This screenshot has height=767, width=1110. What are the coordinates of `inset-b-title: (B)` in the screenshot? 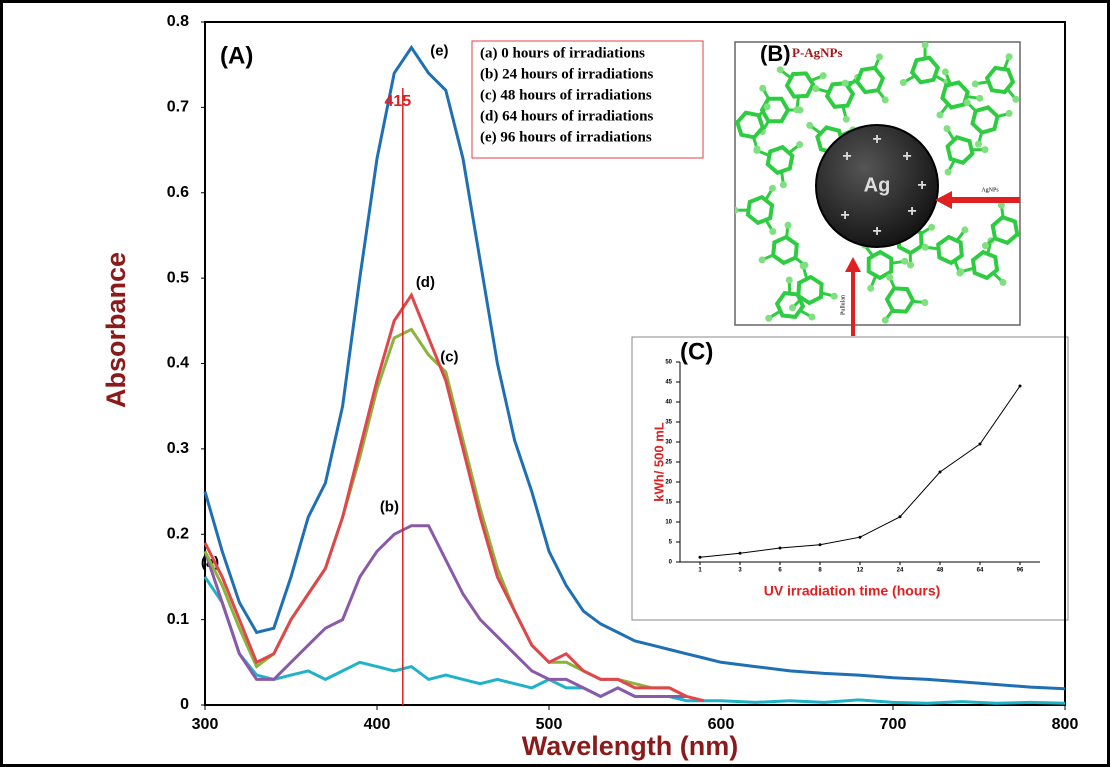 It's located at (775, 53).